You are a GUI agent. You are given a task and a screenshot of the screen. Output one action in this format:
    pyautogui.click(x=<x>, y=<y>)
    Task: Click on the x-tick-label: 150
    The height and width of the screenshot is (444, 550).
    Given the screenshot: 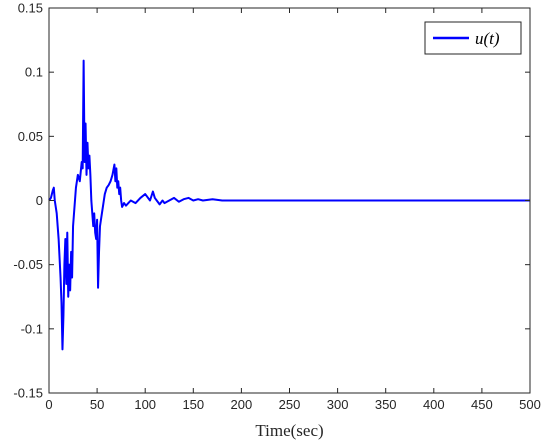 What is the action you would take?
    pyautogui.click(x=193, y=404)
    